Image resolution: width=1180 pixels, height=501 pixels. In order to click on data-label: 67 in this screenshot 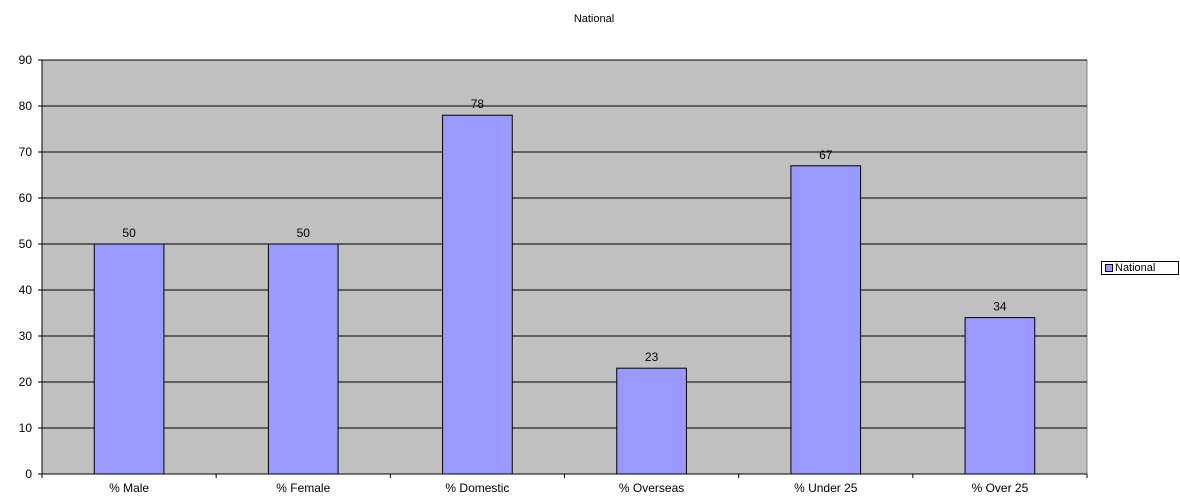, I will do `click(826, 155)`.